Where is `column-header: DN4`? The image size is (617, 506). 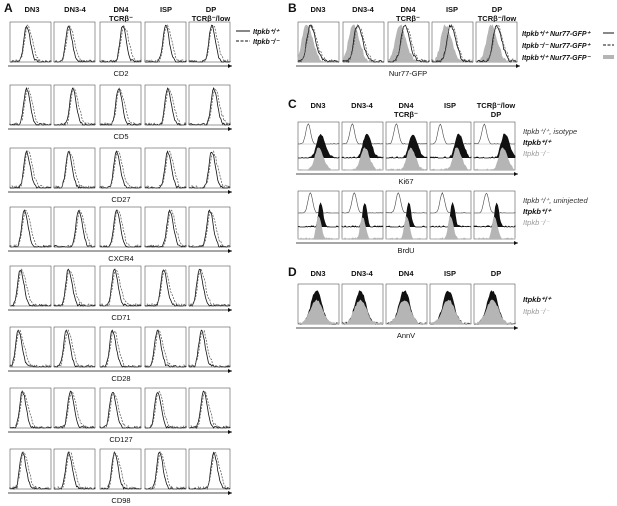
column-header: DN4 is located at coordinates (408, 9).